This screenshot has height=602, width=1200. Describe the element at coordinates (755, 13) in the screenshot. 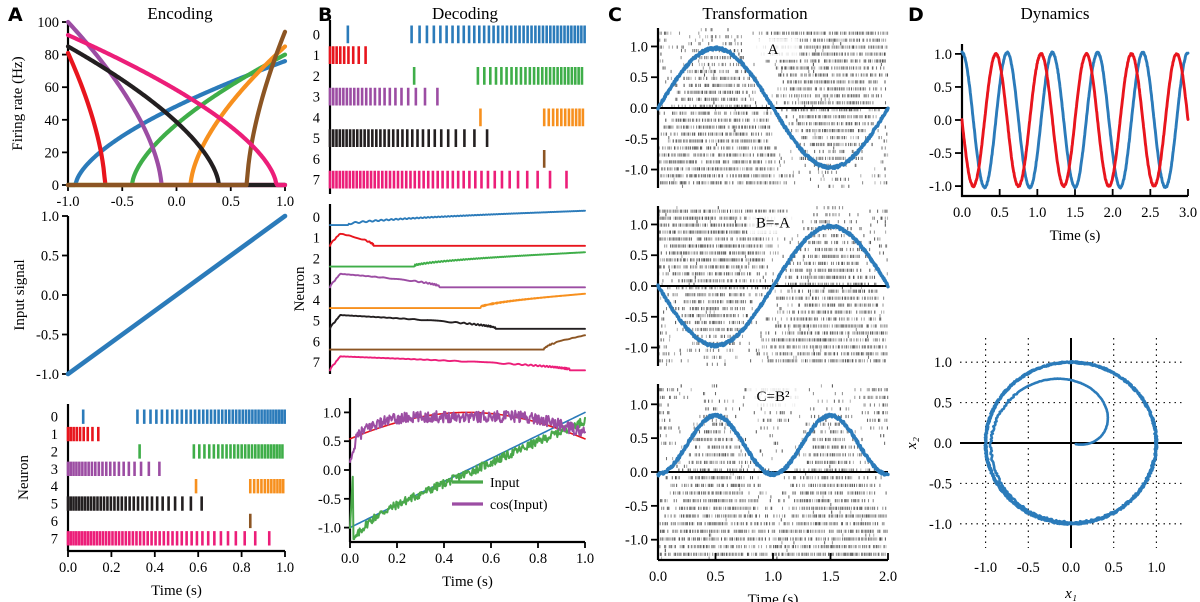

I see `panel-c-title: Transformation` at that location.